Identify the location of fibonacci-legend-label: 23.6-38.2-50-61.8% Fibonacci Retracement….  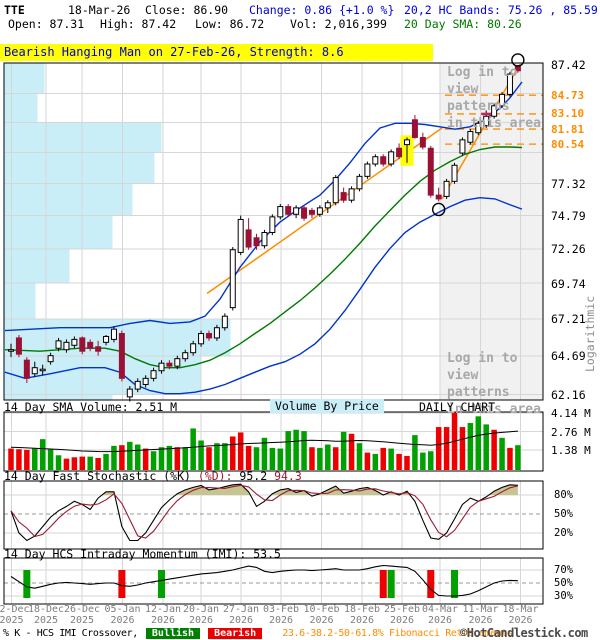
(397, 633).